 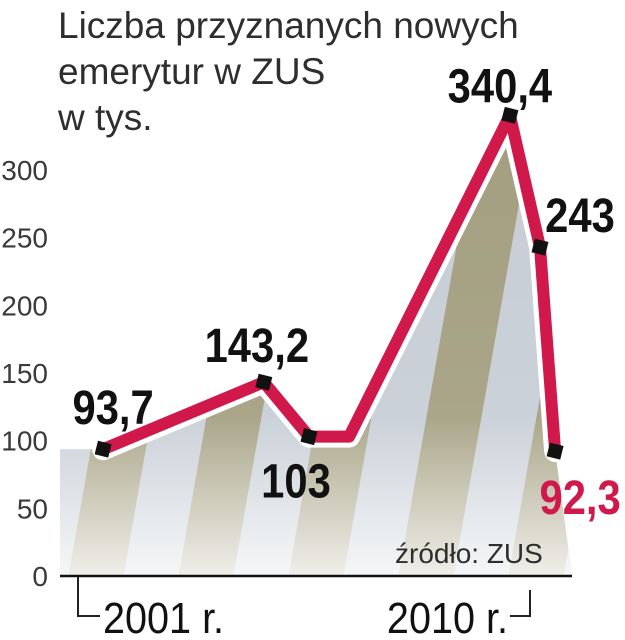 What do you see at coordinates (40, 576) in the screenshot?
I see `y-tick-label: 0` at bounding box center [40, 576].